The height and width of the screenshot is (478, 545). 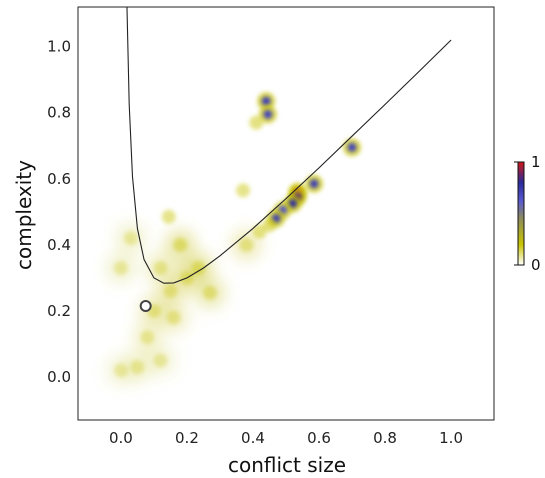 What do you see at coordinates (187, 438) in the screenshot?
I see `x-tick-label: 0.2` at bounding box center [187, 438].